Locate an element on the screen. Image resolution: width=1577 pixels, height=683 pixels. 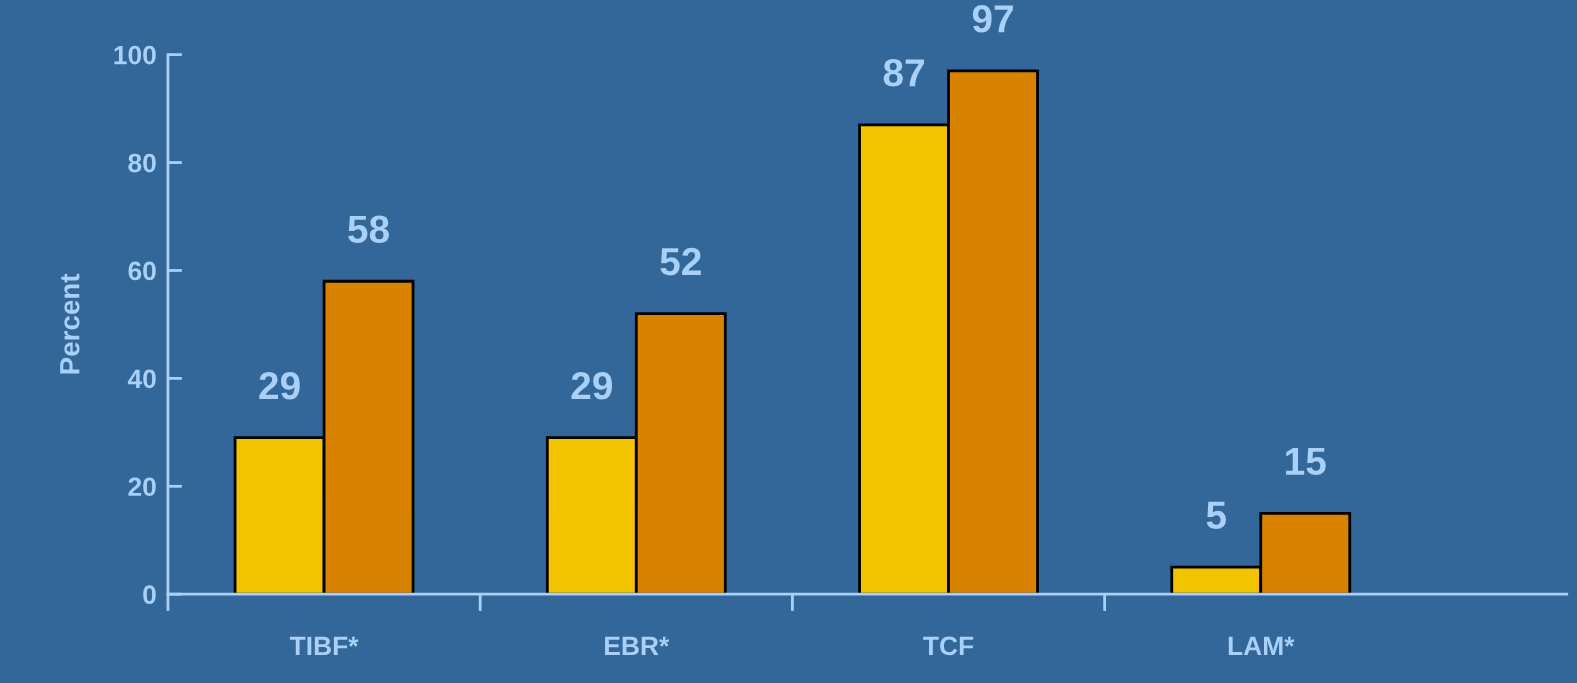
data-label: 5 is located at coordinates (1216, 515).